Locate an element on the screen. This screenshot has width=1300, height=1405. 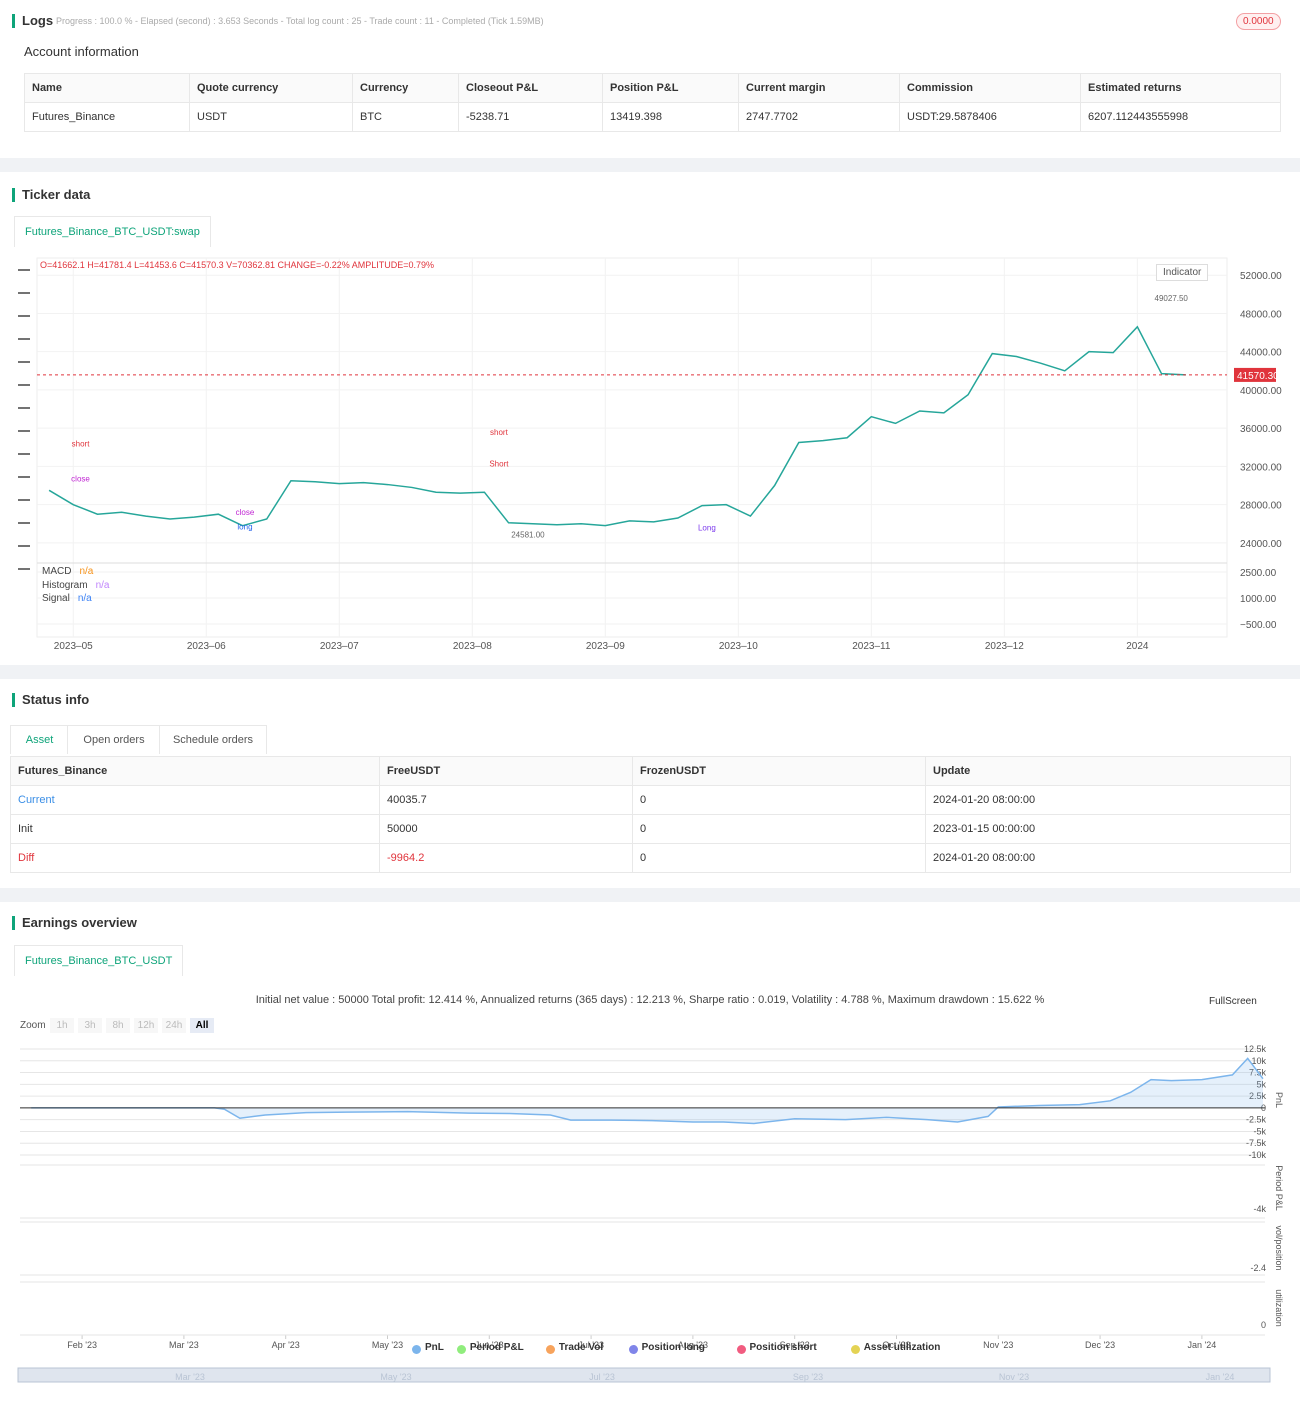
cell: 2023-01-15 00:00:00 is located at coordinates (1108, 829).